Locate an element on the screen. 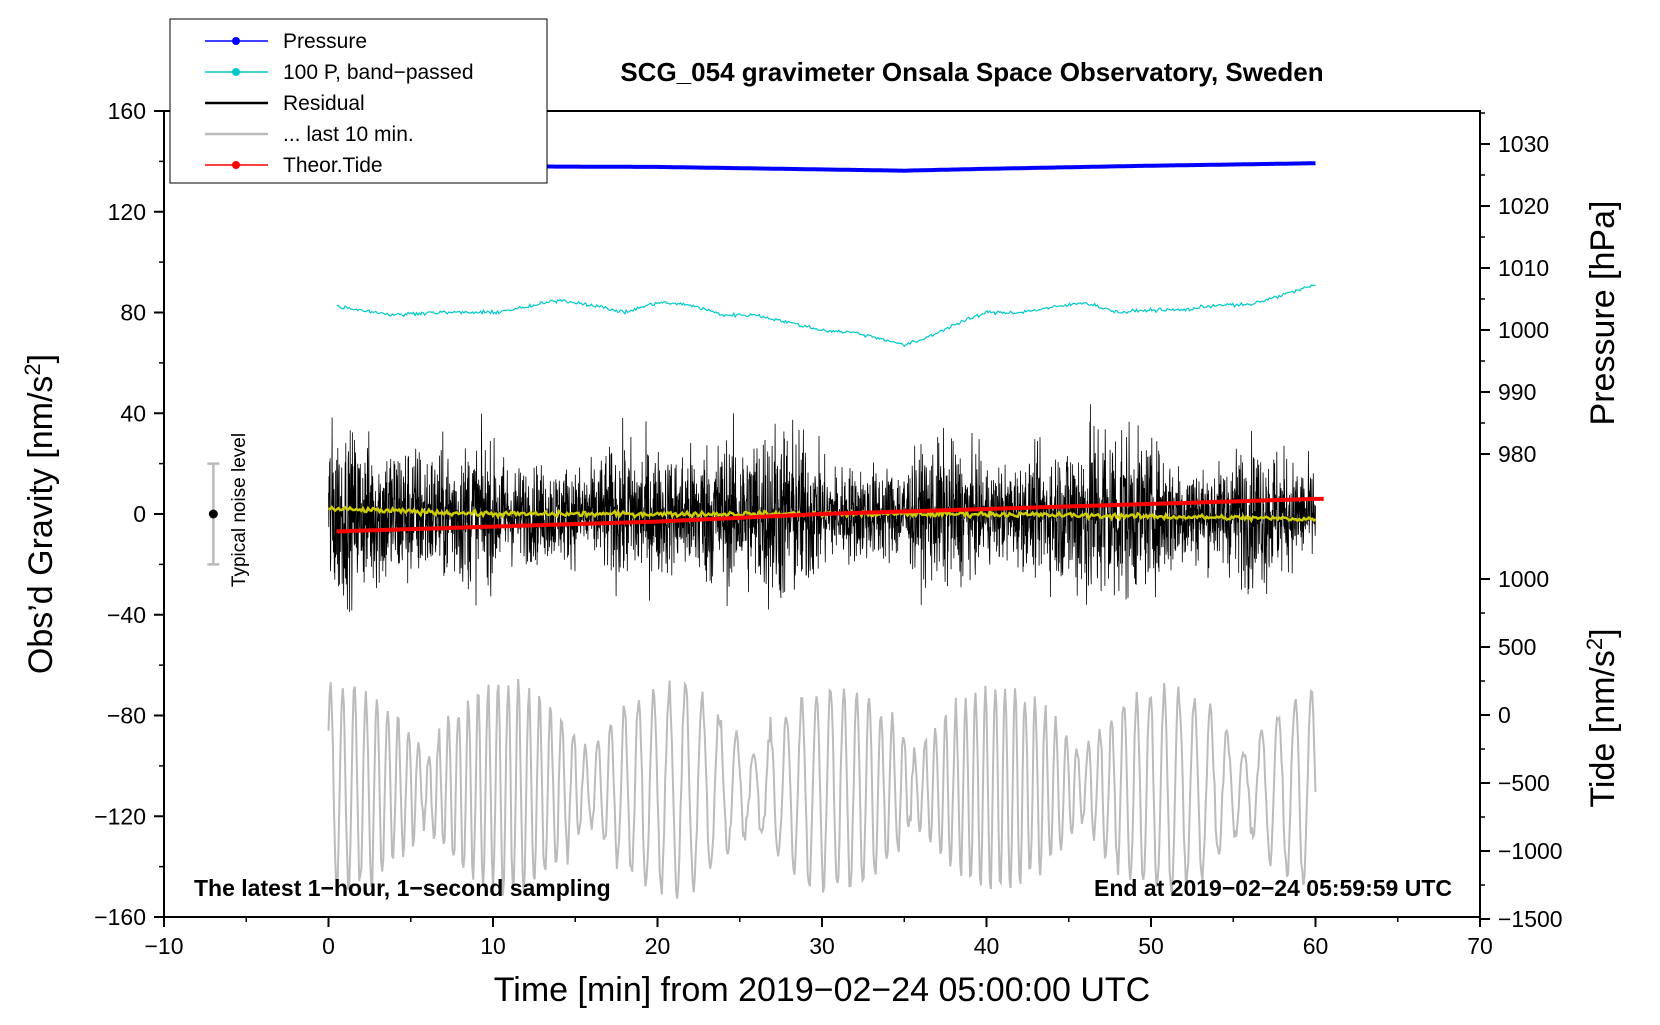 The width and height of the screenshot is (1660, 1025). x-tick-label: 70 is located at coordinates (1480, 946).